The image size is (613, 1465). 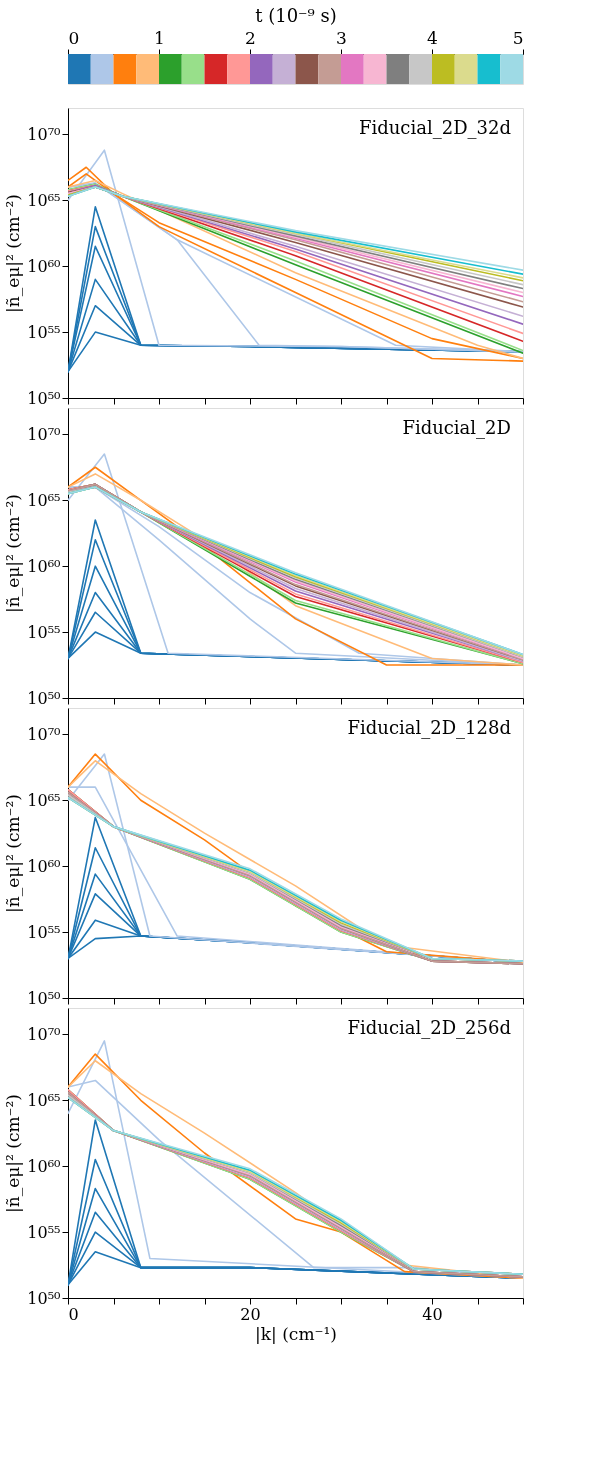 I want to click on color-bar-label: 3, so click(x=341, y=37).